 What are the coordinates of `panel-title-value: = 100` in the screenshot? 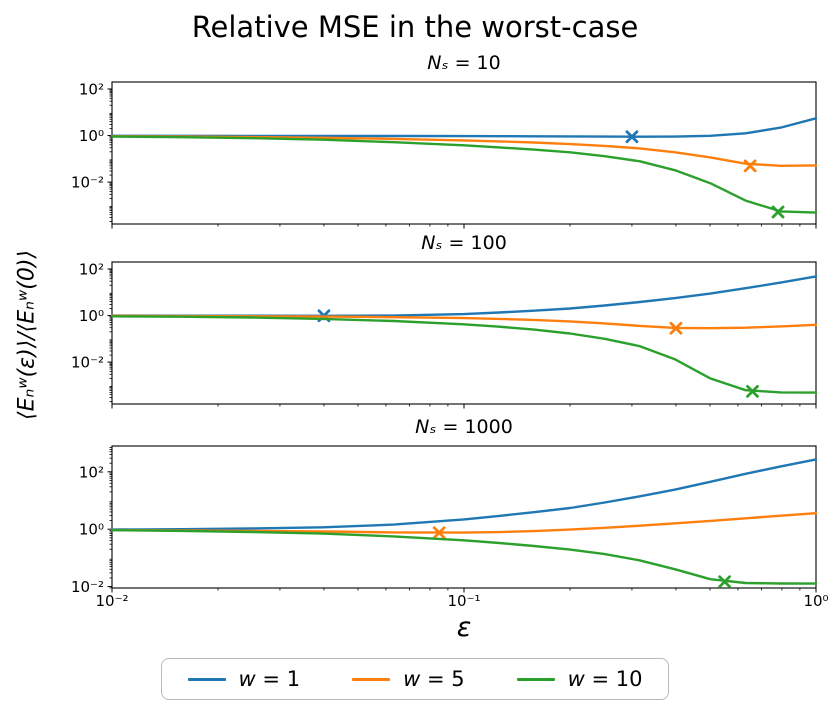 It's located at (474, 243).